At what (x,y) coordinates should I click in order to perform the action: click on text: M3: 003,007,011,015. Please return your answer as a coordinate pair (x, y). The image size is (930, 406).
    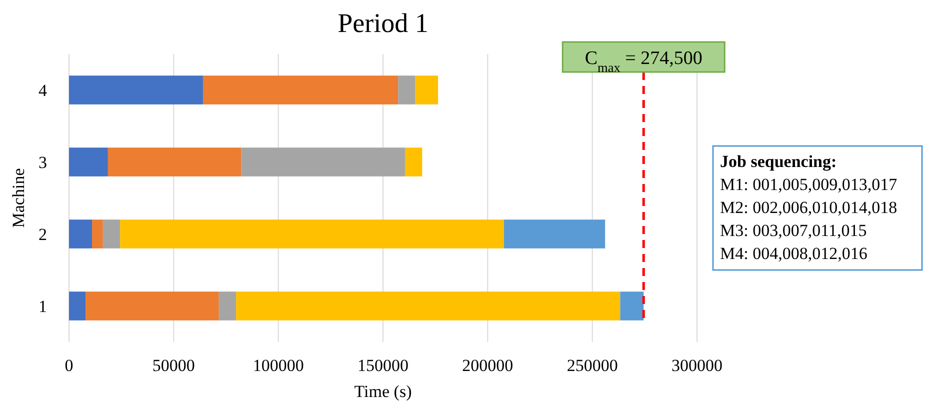
    Looking at the image, I should click on (793, 230).